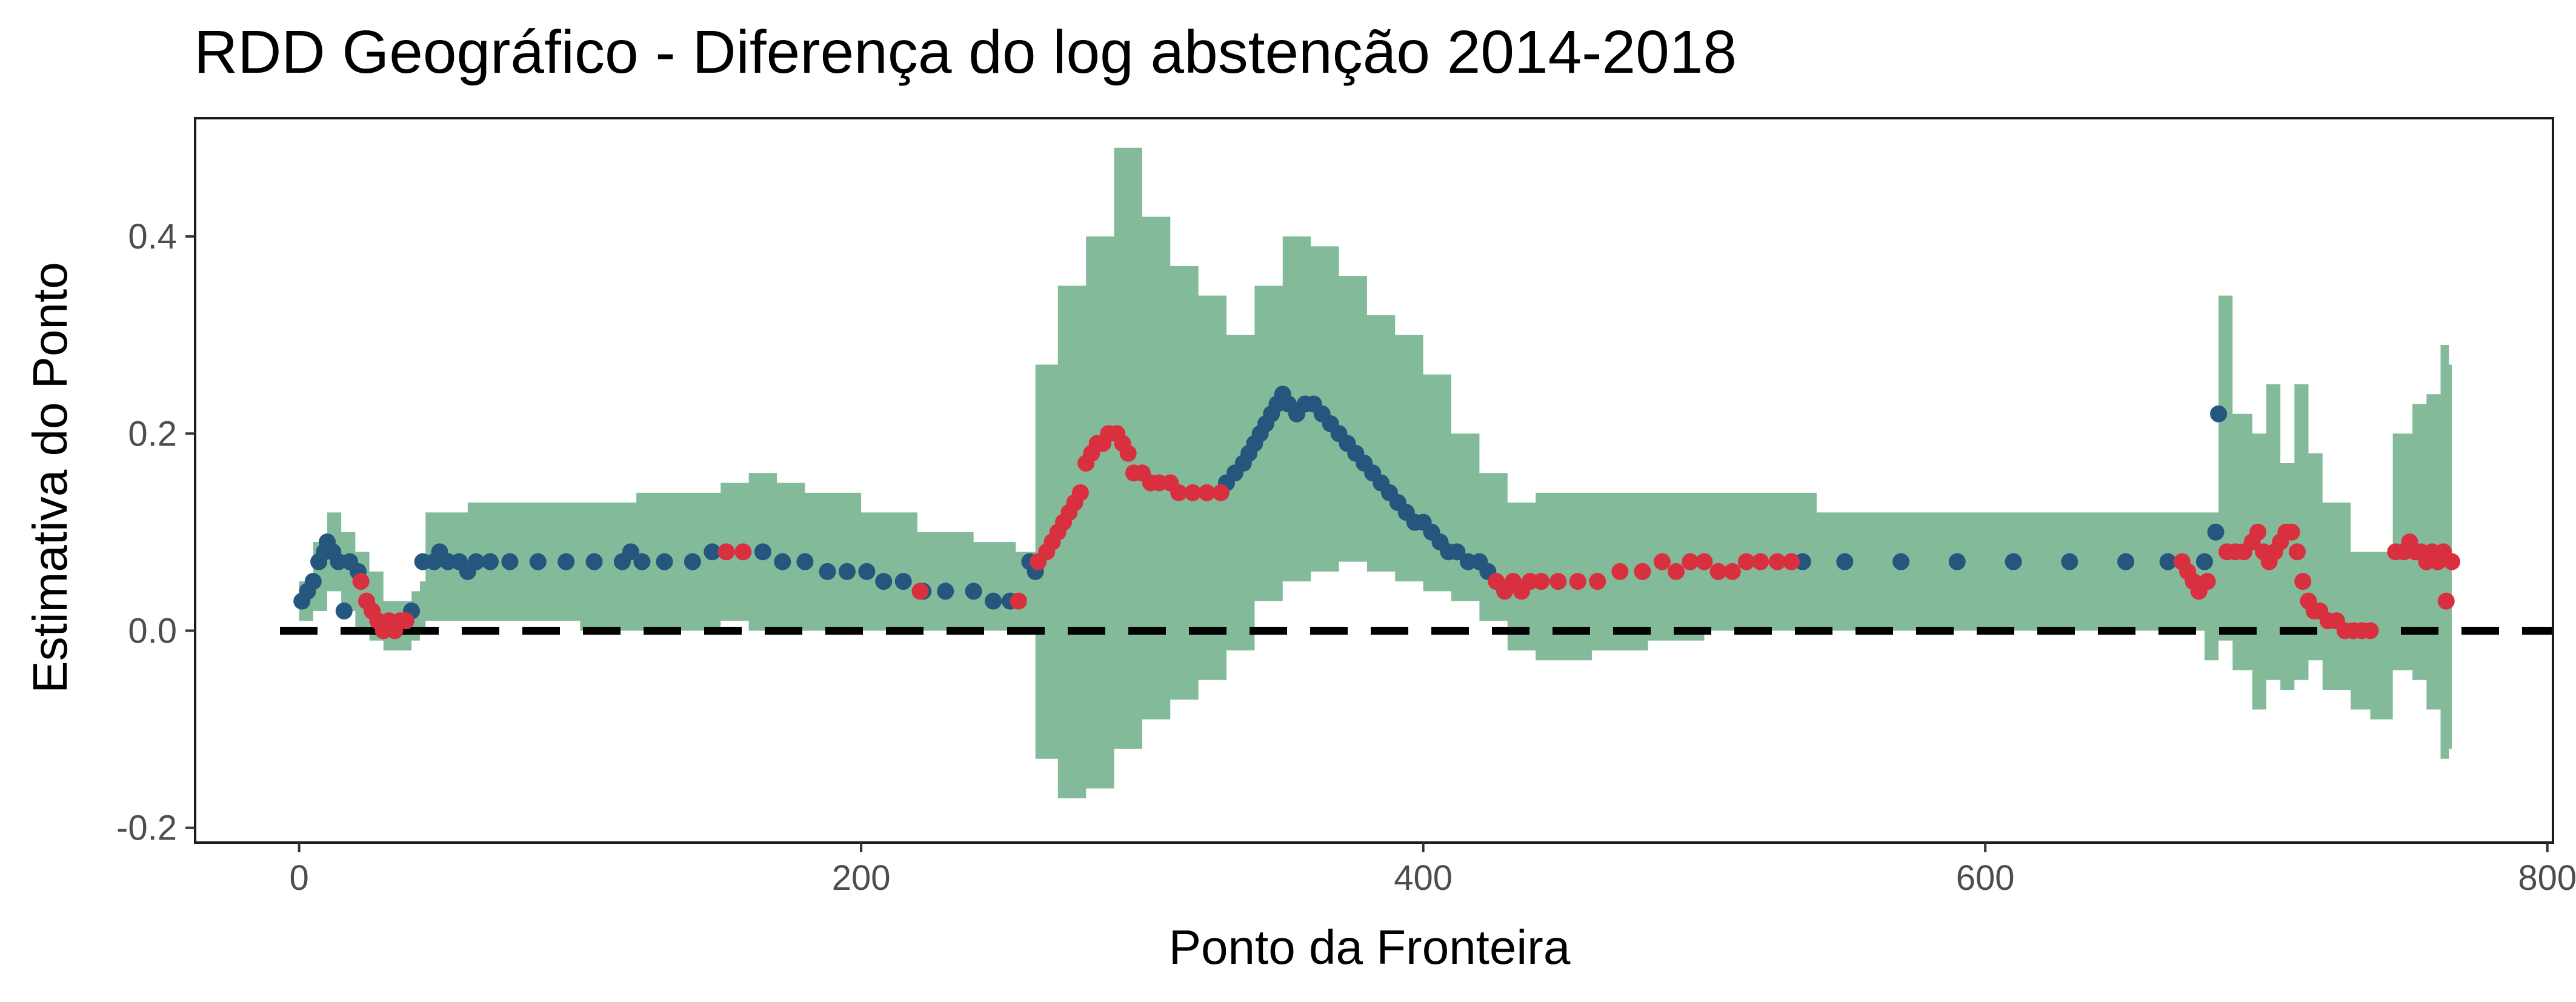 This screenshot has width=2576, height=1002. What do you see at coordinates (2547, 878) in the screenshot?
I see `x-tick-label: 800` at bounding box center [2547, 878].